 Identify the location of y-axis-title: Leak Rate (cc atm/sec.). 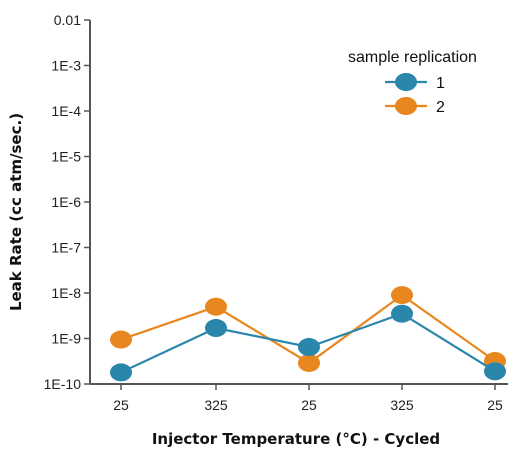
(16, 212).